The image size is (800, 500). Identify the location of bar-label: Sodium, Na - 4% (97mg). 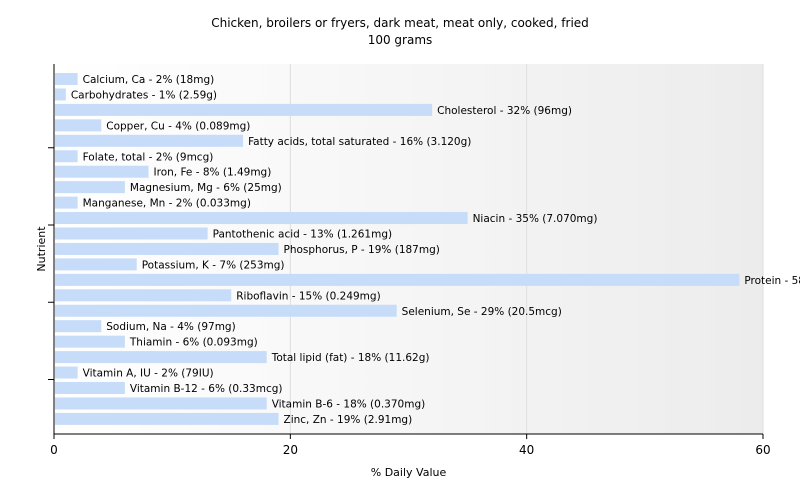
(170, 327).